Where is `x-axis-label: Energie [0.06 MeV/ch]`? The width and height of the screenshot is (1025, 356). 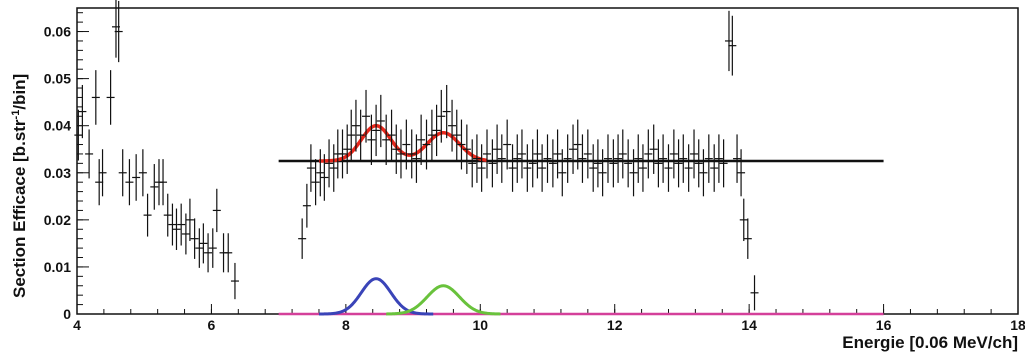 x-axis-label: Energie [0.06 MeV/ch] is located at coordinates (930, 342).